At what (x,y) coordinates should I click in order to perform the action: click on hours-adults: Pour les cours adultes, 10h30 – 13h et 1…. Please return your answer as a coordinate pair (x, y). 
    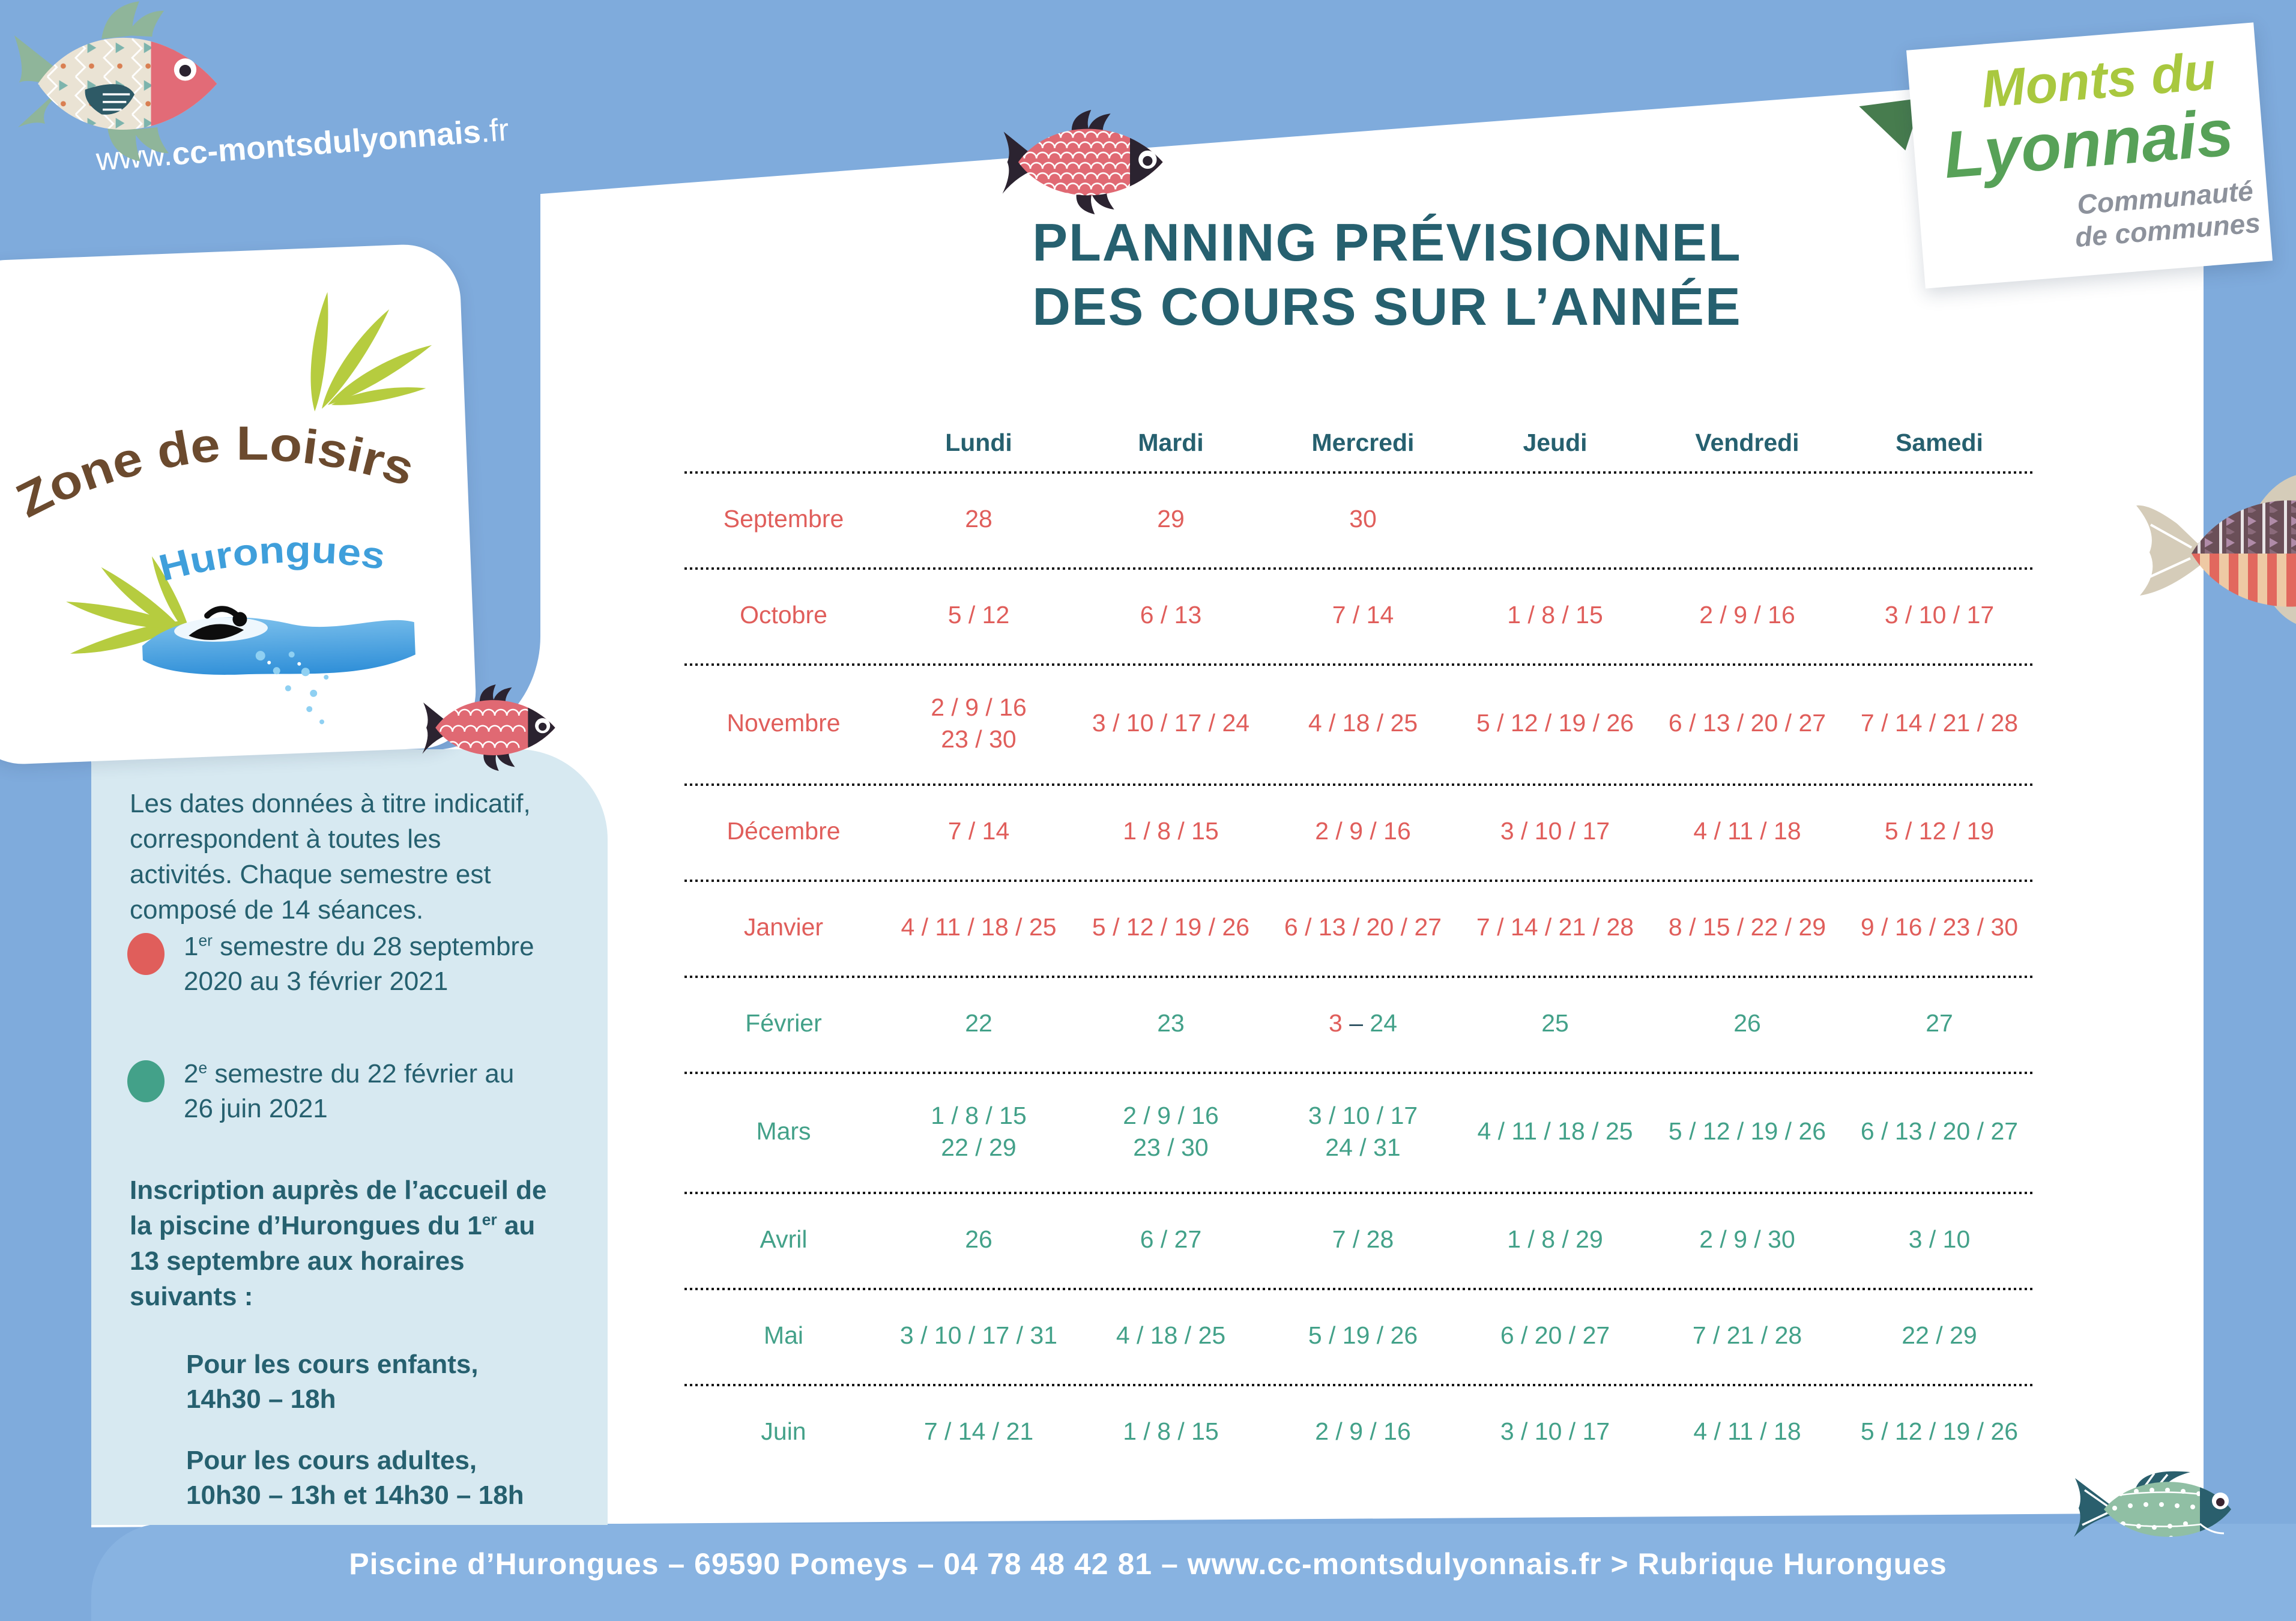
    Looking at the image, I should click on (355, 1478).